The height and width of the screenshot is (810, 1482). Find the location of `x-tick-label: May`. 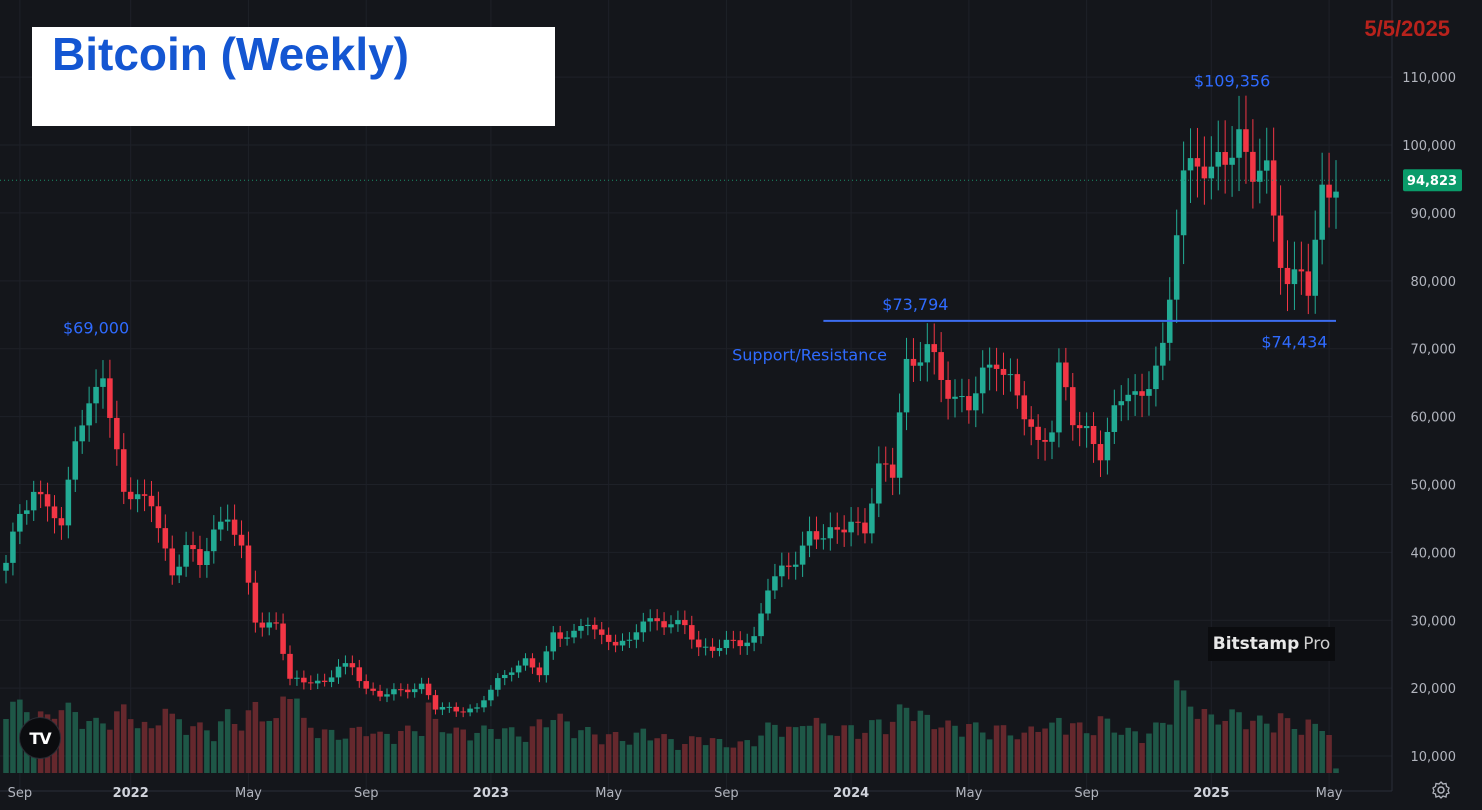

x-tick-label: May is located at coordinates (968, 793).